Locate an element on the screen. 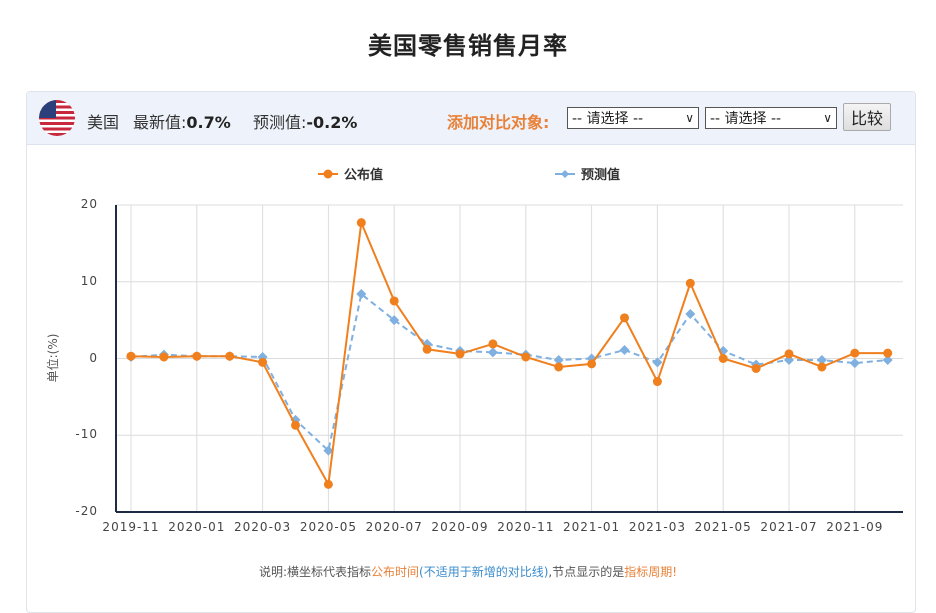 The image size is (936, 613). note-highlight-2: (不适用于新增的对比线) is located at coordinates (484, 572).